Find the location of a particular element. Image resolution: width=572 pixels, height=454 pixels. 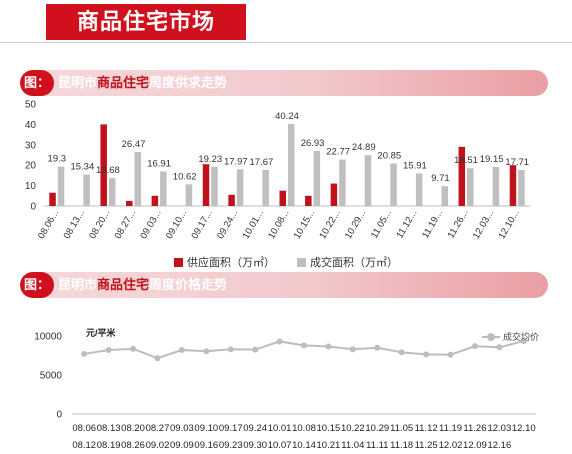

transaction-data-label: 16.91 is located at coordinates (159, 164).